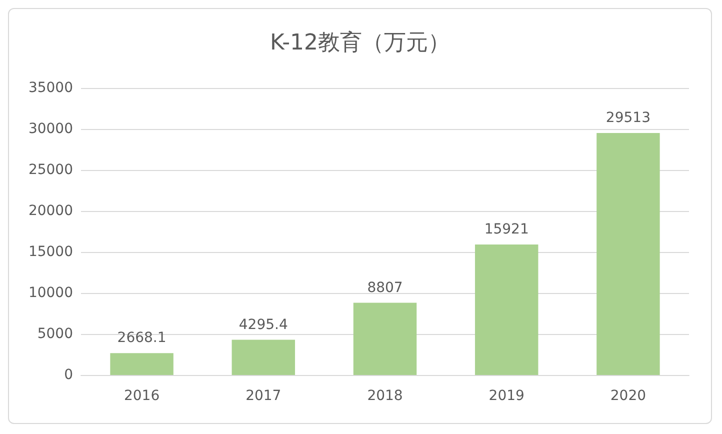  What do you see at coordinates (628, 118) in the screenshot?
I see `data-label: 29513` at bounding box center [628, 118].